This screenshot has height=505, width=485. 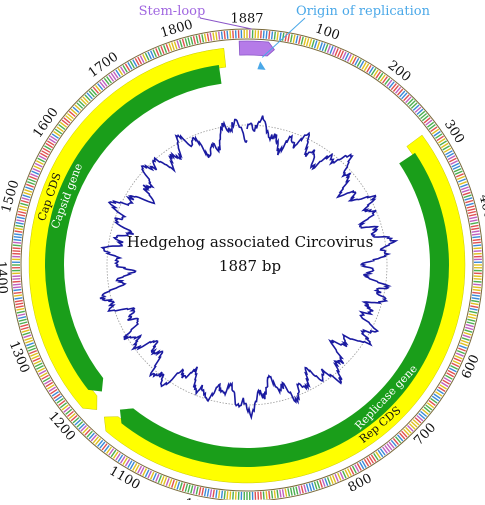 I want to click on position-tick-label: 1600, so click(x=45, y=123).